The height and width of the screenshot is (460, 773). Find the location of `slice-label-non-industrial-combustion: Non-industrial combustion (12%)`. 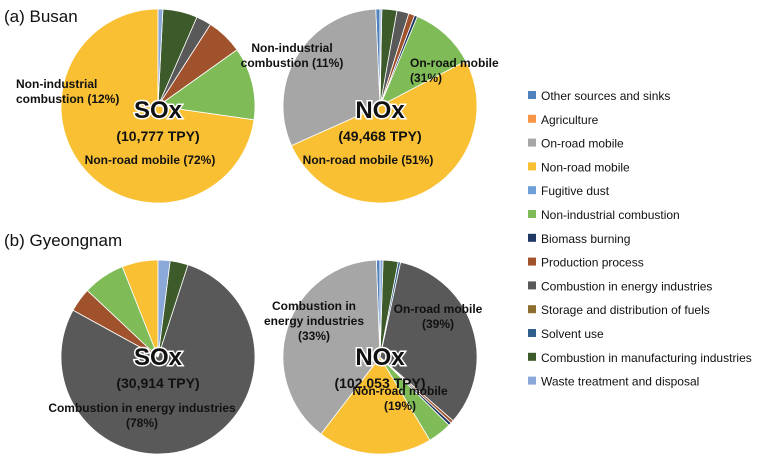

slice-label-non-industrial-combustion: Non-industrial combustion (12%) is located at coordinates (67, 91).